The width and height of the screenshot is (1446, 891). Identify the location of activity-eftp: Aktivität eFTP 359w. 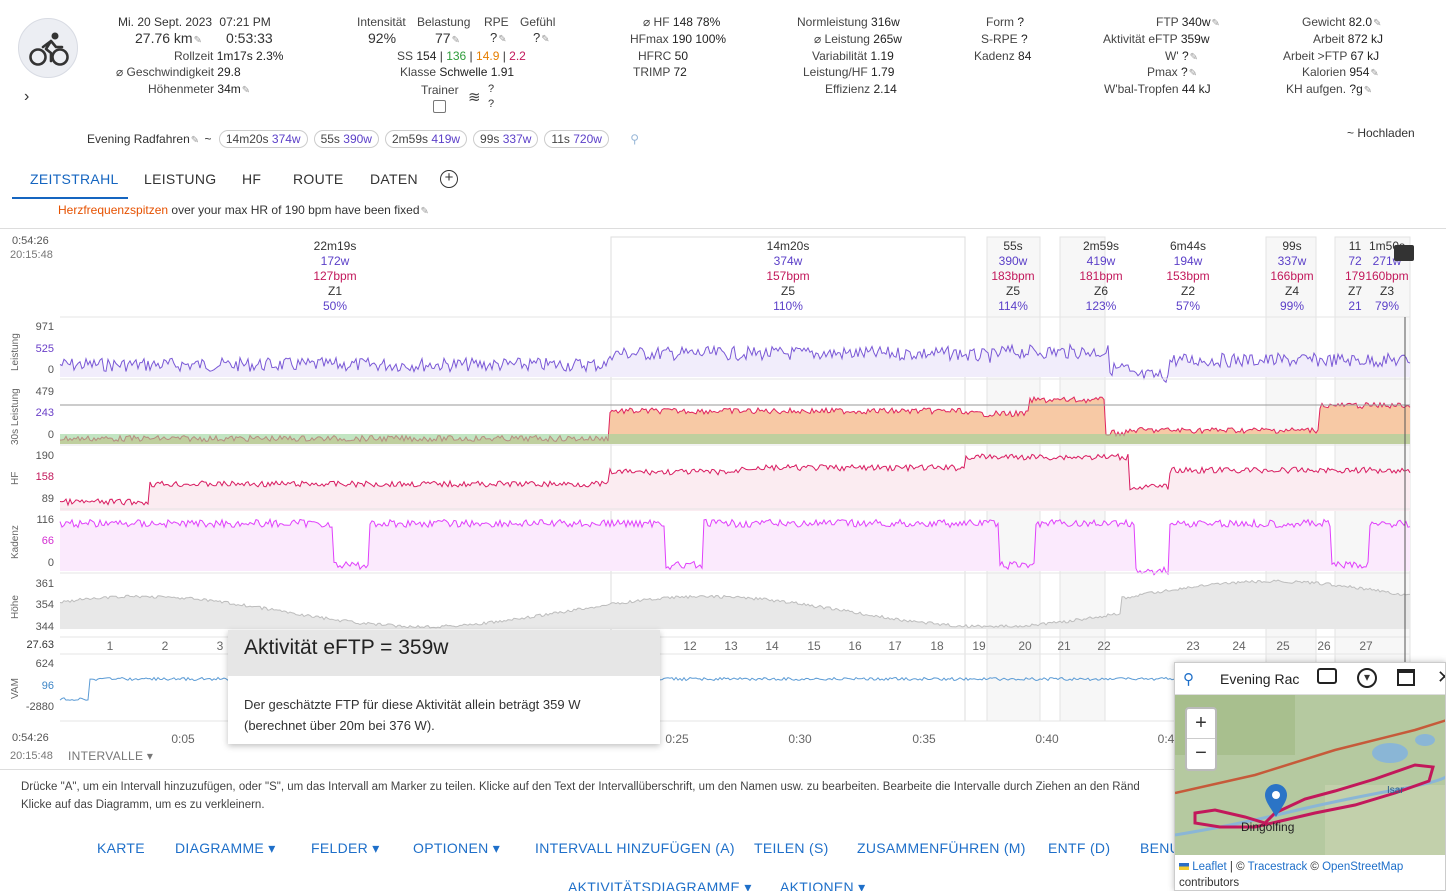
(1156, 39).